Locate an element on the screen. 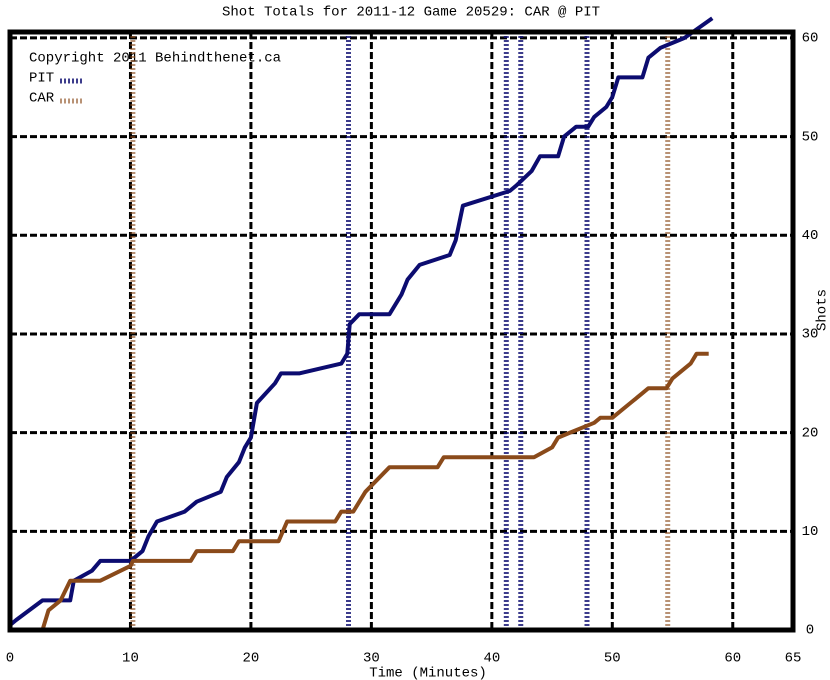 The height and width of the screenshot is (680, 830). x-tick-label: 40 is located at coordinates (491, 659).